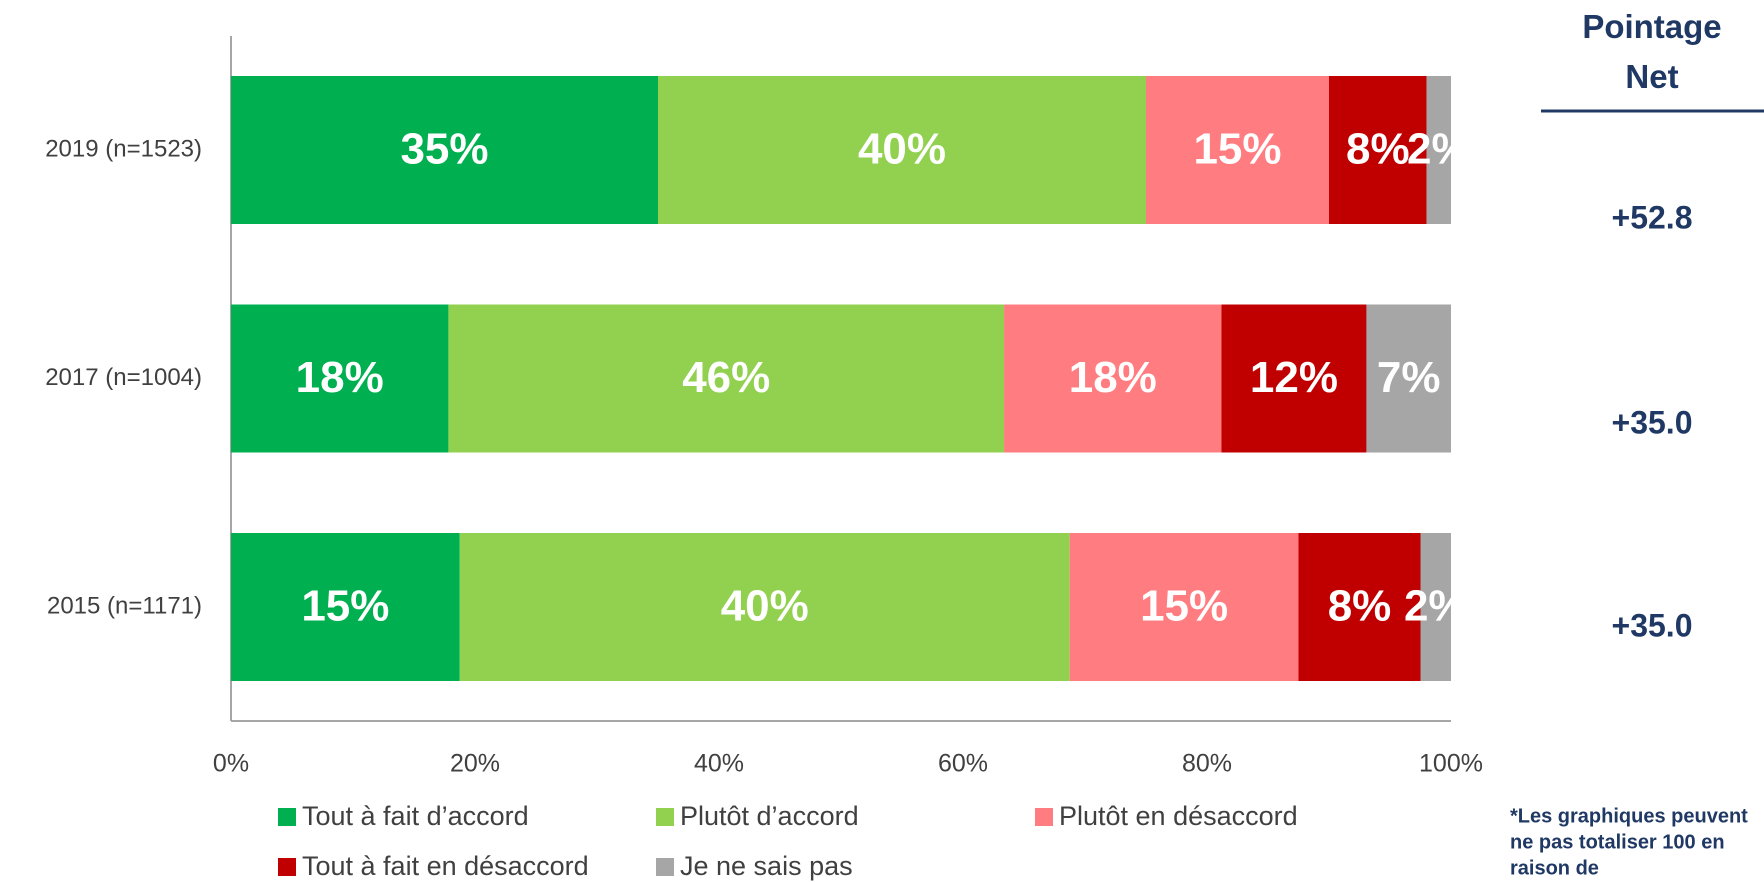 This screenshot has width=1764, height=882. I want to click on legend-label: Je ne sais pas, so click(766, 866).